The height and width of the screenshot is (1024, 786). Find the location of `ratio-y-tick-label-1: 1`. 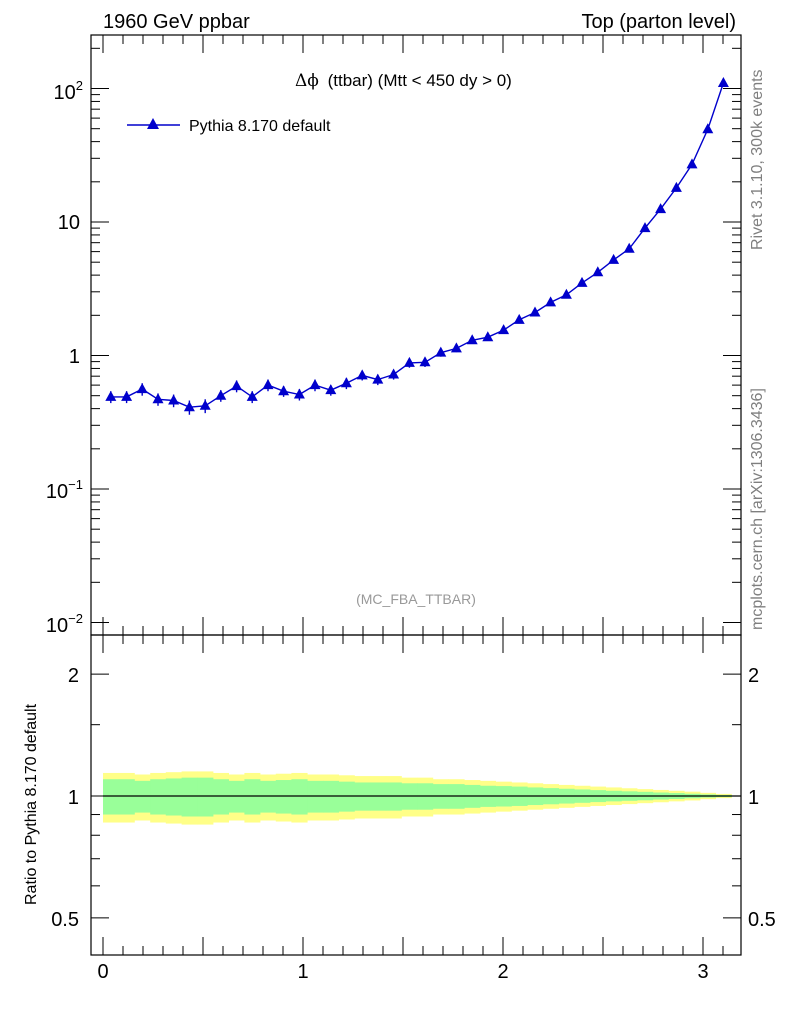

ratio-y-tick-label-1: 1 is located at coordinates (73, 798).